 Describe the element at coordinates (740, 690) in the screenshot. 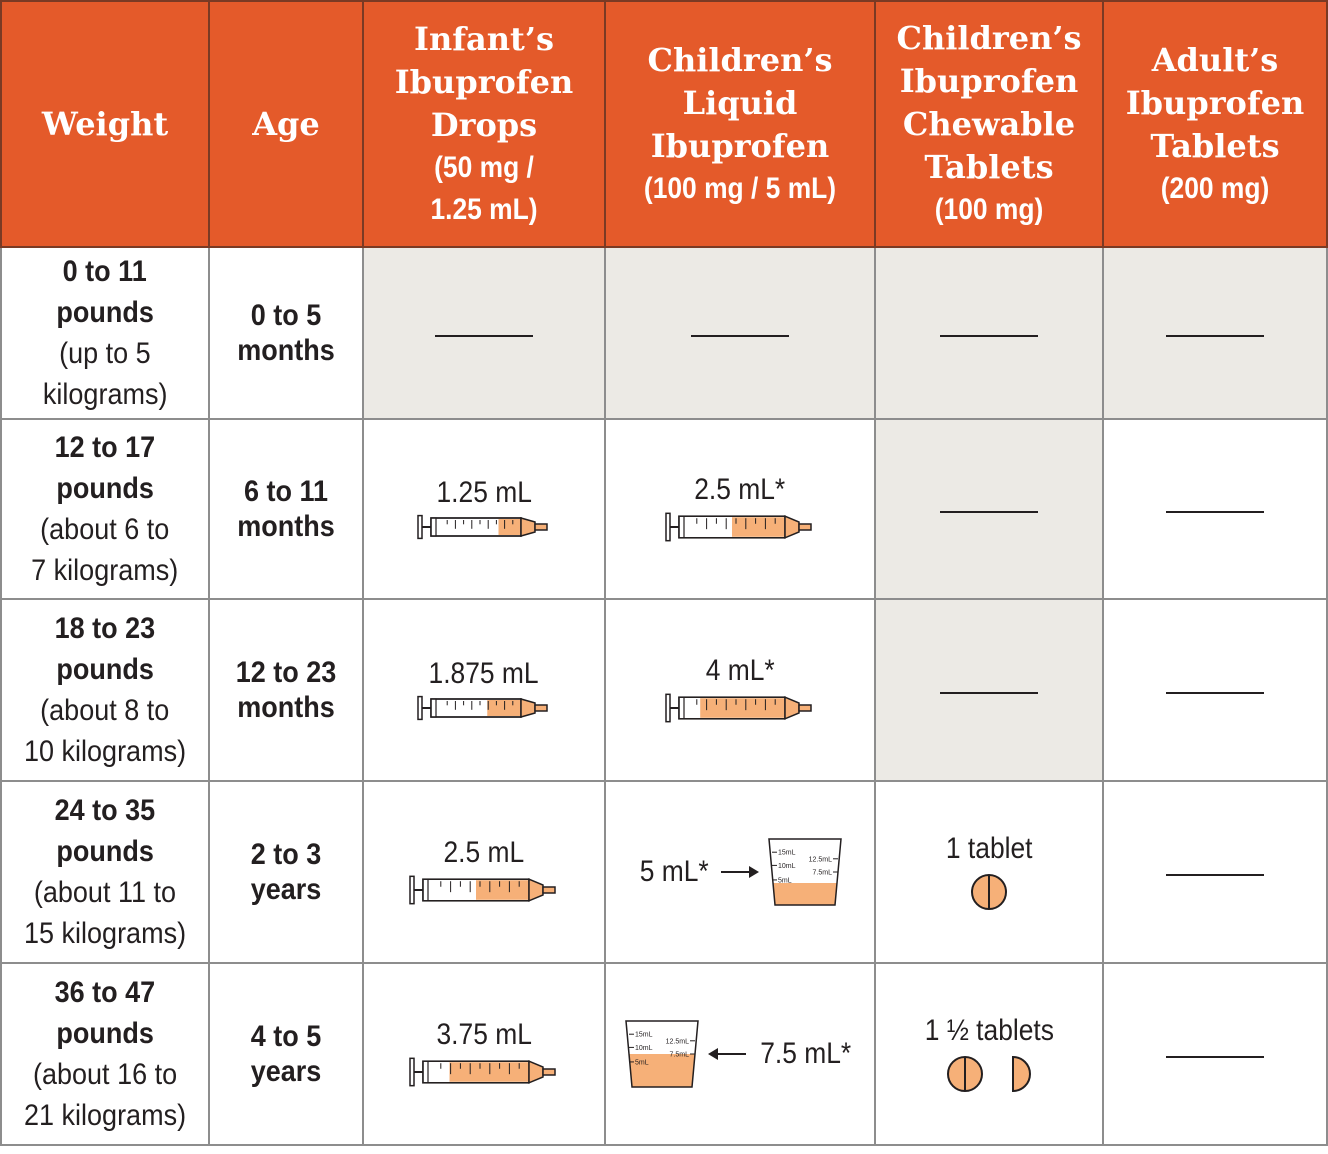

I see `children-liquid-cell: 4 mL*` at that location.